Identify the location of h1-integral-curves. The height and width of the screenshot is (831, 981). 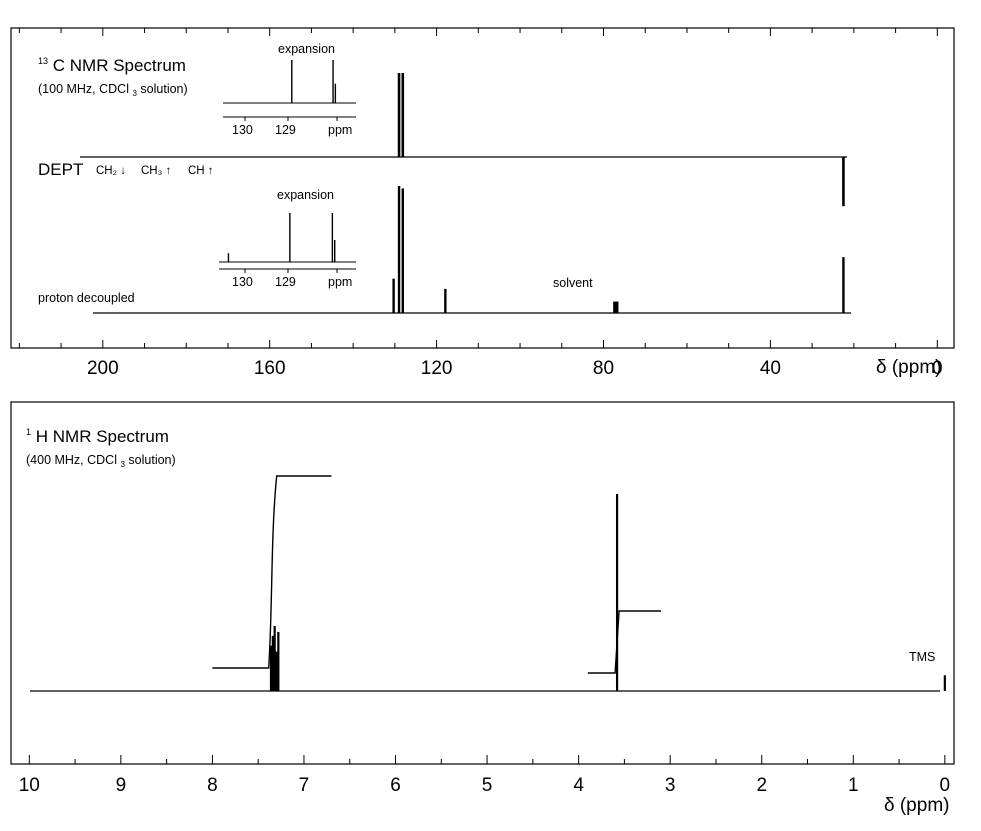
(437, 574).